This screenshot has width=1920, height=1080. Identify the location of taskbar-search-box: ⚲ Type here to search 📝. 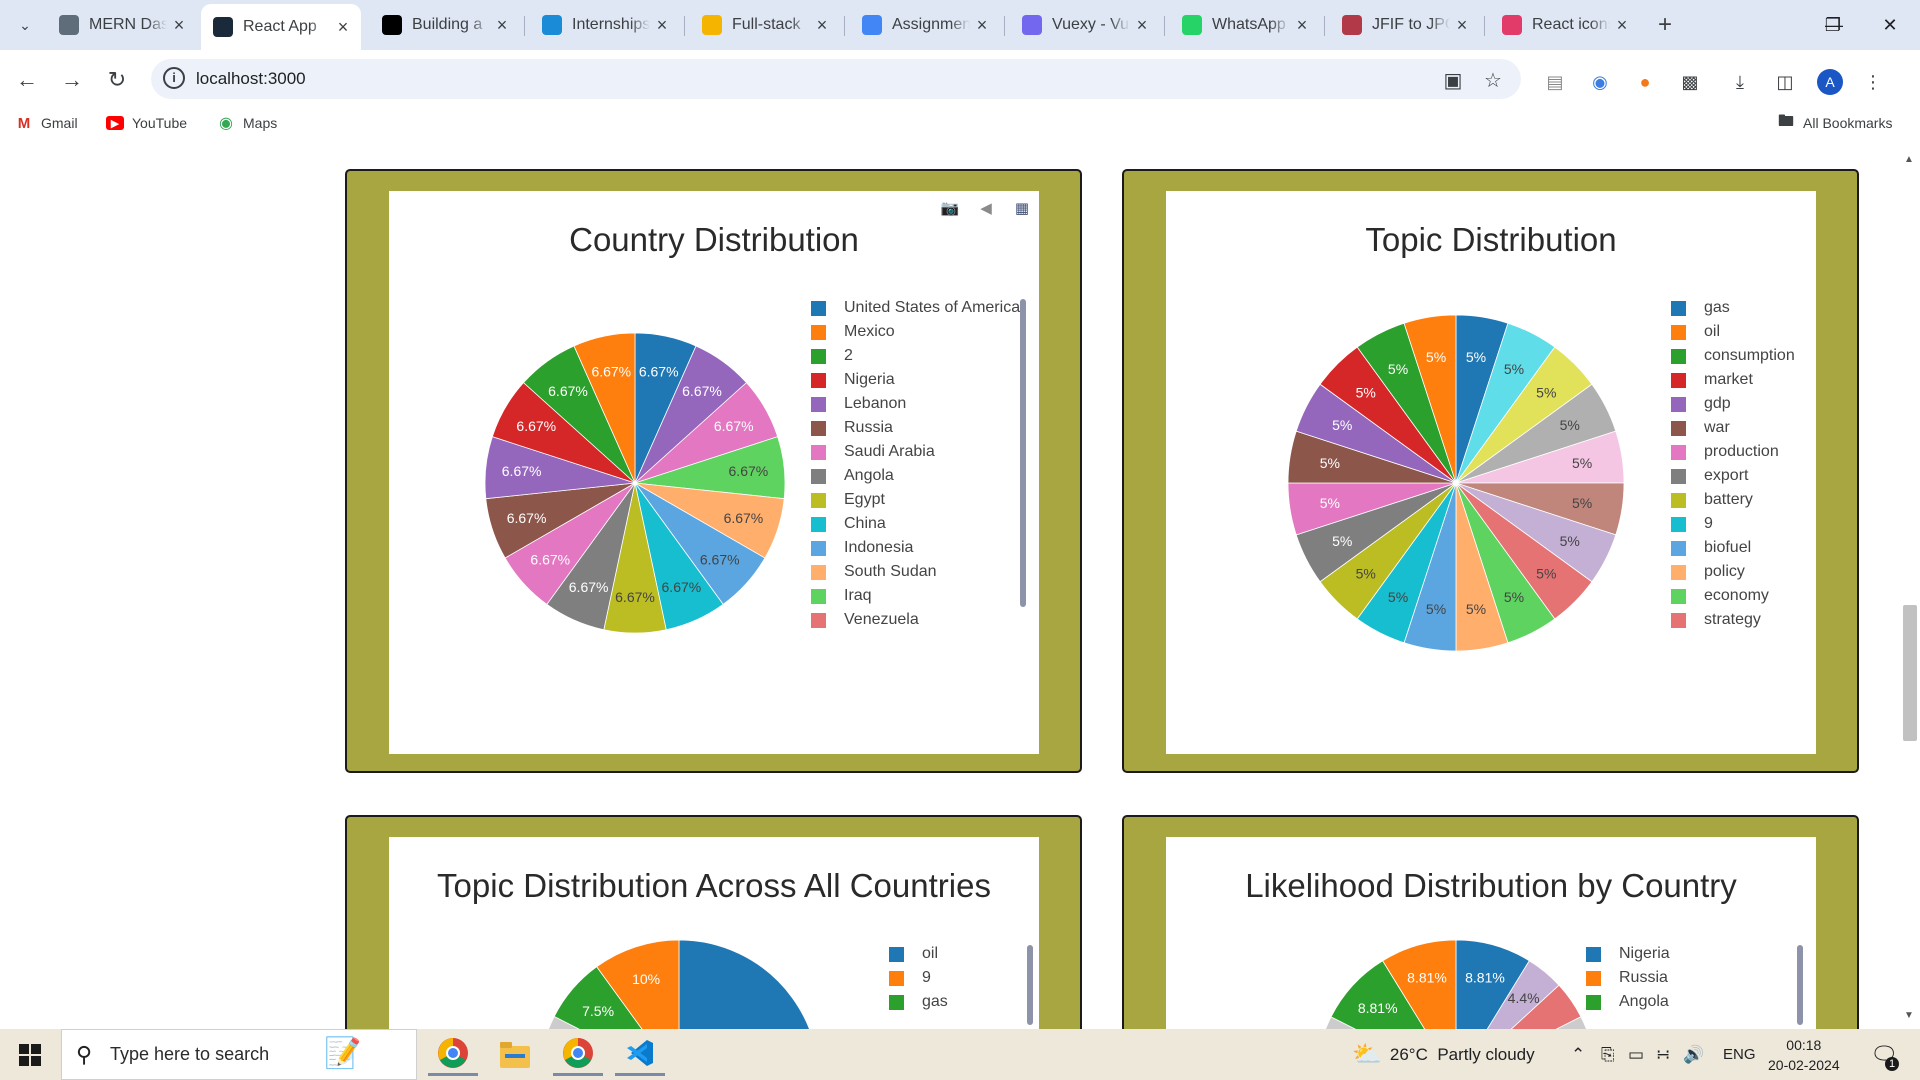
(239, 1054).